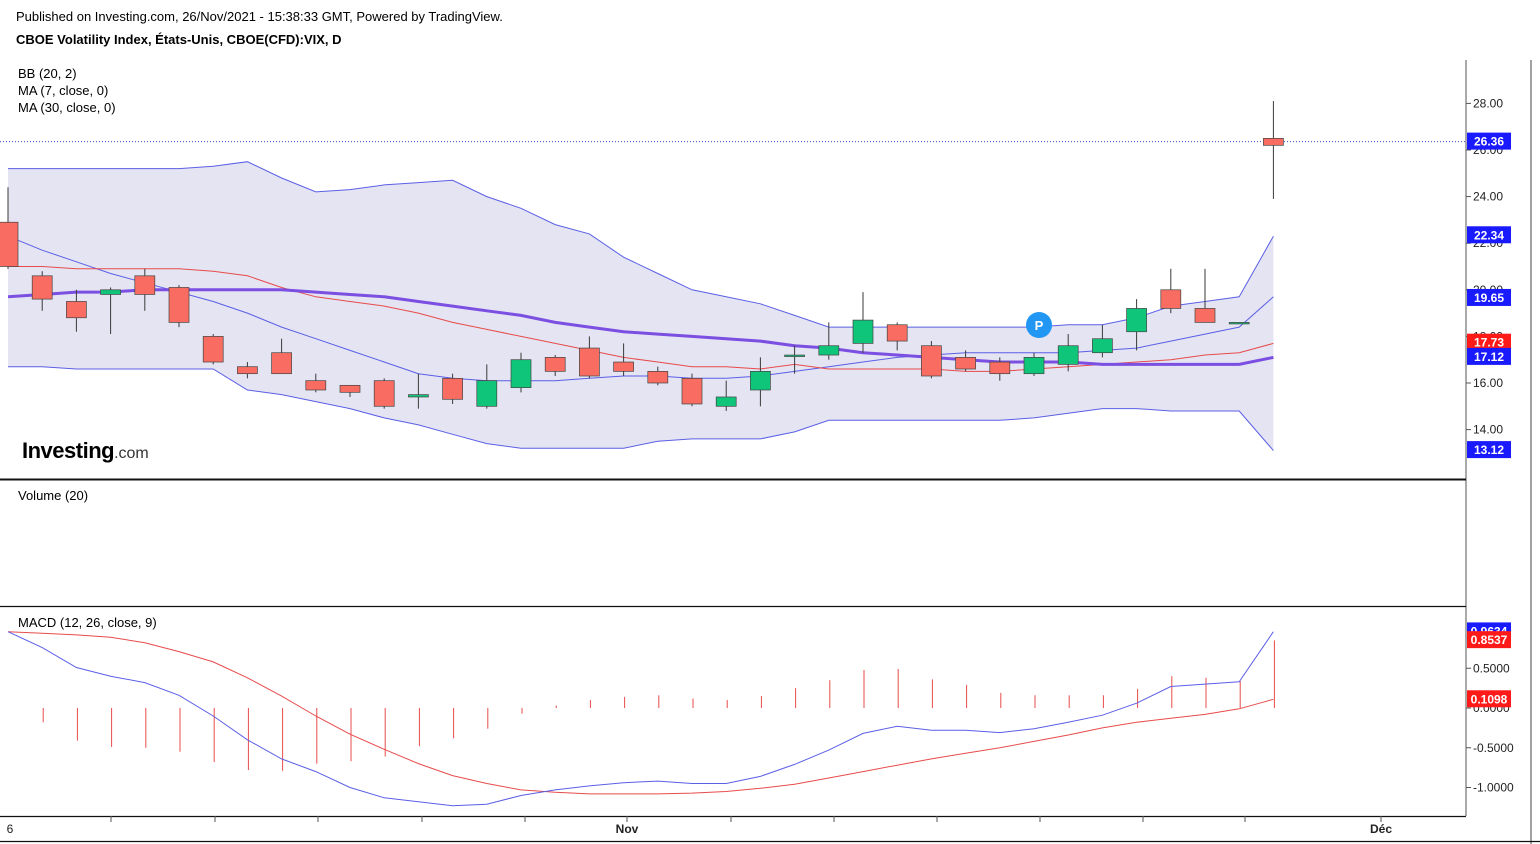 The height and width of the screenshot is (844, 1540). I want to click on value-tag-label: 17.73, so click(1489, 343).